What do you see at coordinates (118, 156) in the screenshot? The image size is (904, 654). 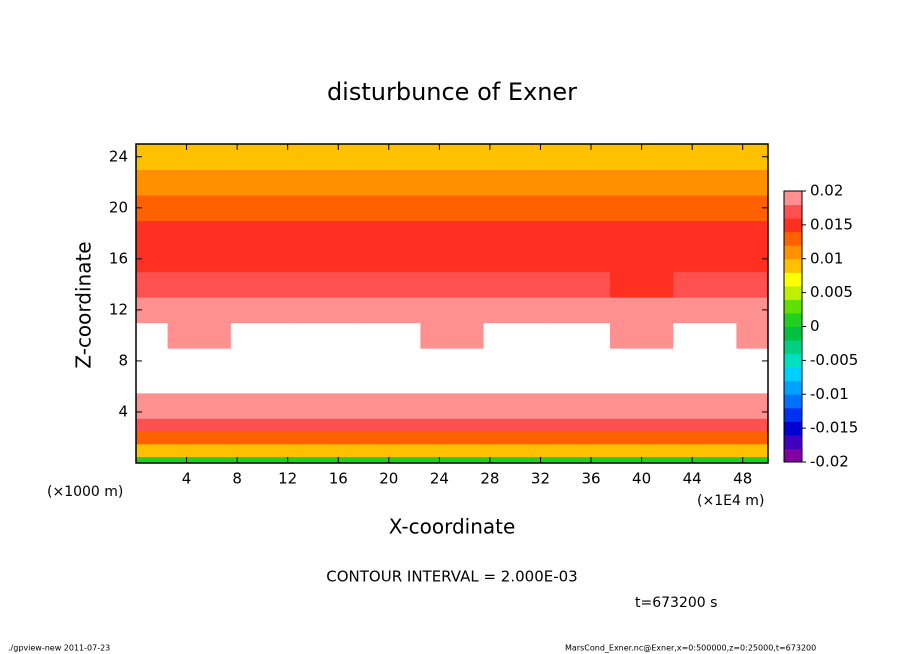 I see `y-tick-label: 24` at bounding box center [118, 156].